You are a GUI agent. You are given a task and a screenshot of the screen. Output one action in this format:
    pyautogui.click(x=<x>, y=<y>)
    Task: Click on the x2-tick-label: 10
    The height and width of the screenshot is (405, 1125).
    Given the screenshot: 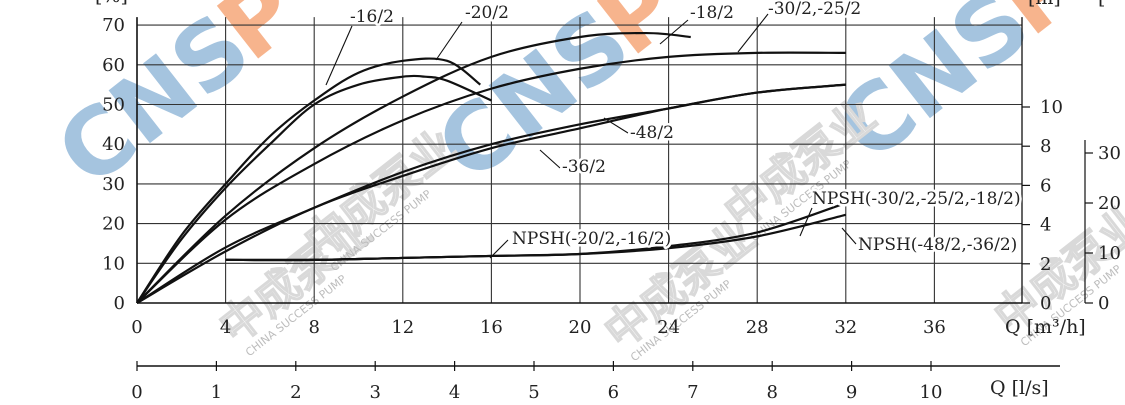 What is the action you would take?
    pyautogui.click(x=931, y=392)
    